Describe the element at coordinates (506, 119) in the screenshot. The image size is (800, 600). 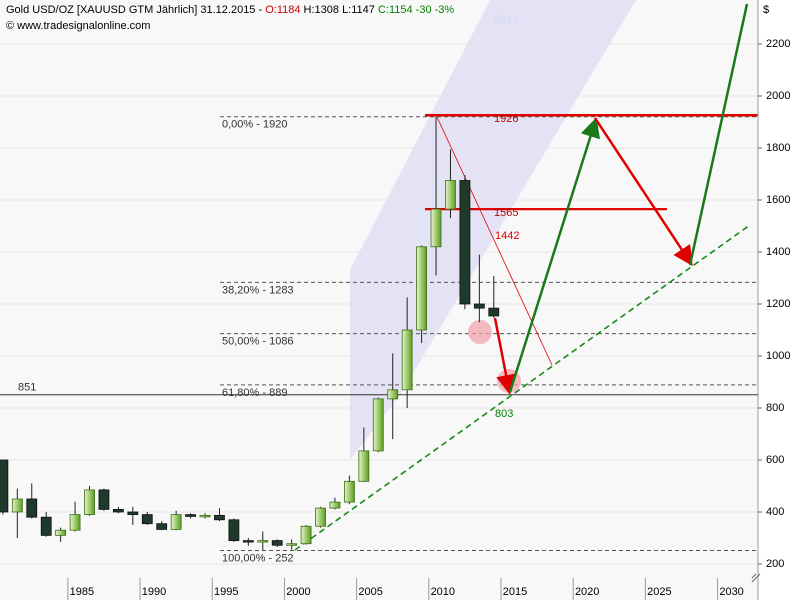
I see `price-level-label: 1926` at that location.